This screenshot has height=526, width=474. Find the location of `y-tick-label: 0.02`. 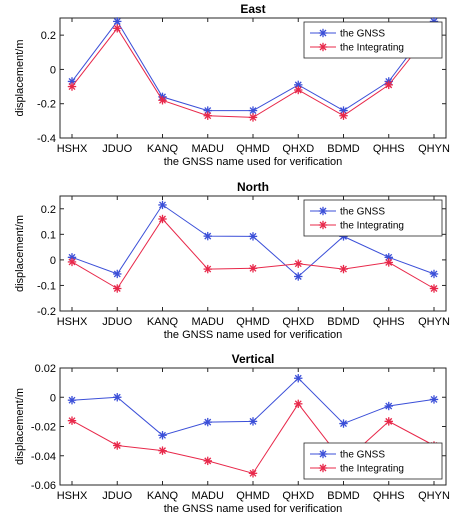

y-tick-label: 0.02 is located at coordinates (45, 369).